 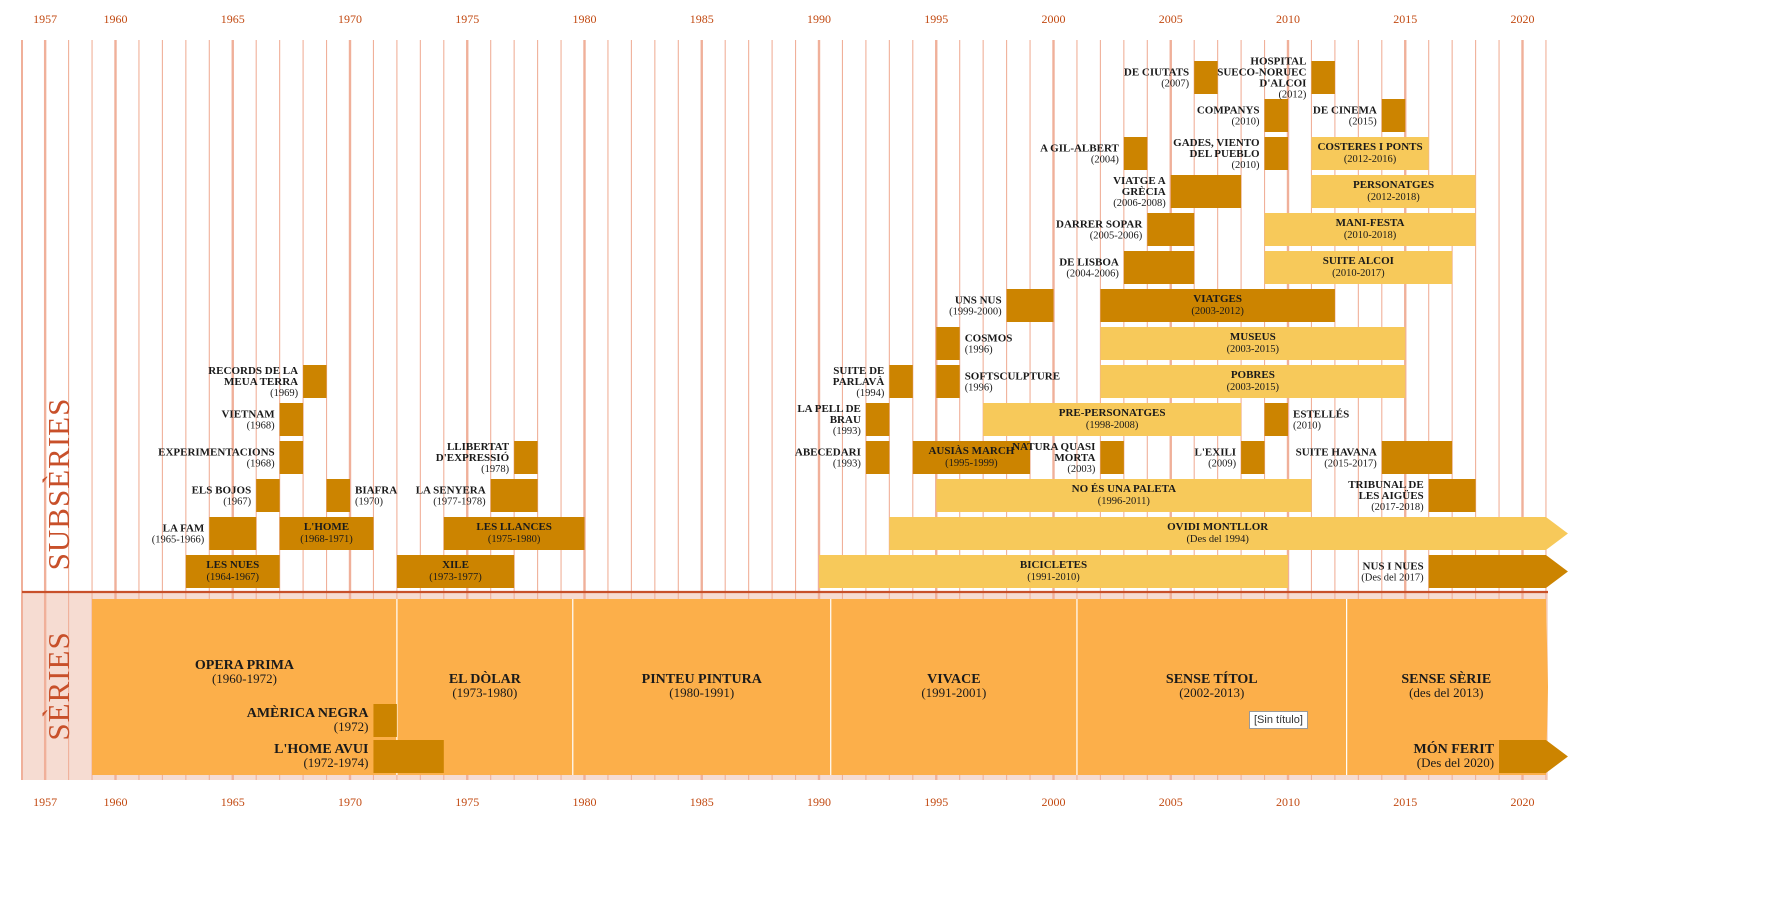 What do you see at coordinates (948, 381) in the screenshot?
I see `subseries-softsculpture-bar` at bounding box center [948, 381].